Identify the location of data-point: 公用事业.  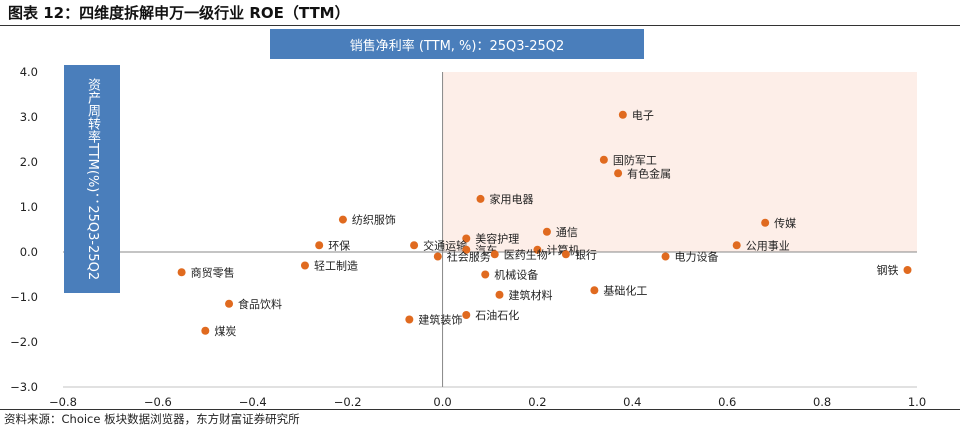
(761, 245).